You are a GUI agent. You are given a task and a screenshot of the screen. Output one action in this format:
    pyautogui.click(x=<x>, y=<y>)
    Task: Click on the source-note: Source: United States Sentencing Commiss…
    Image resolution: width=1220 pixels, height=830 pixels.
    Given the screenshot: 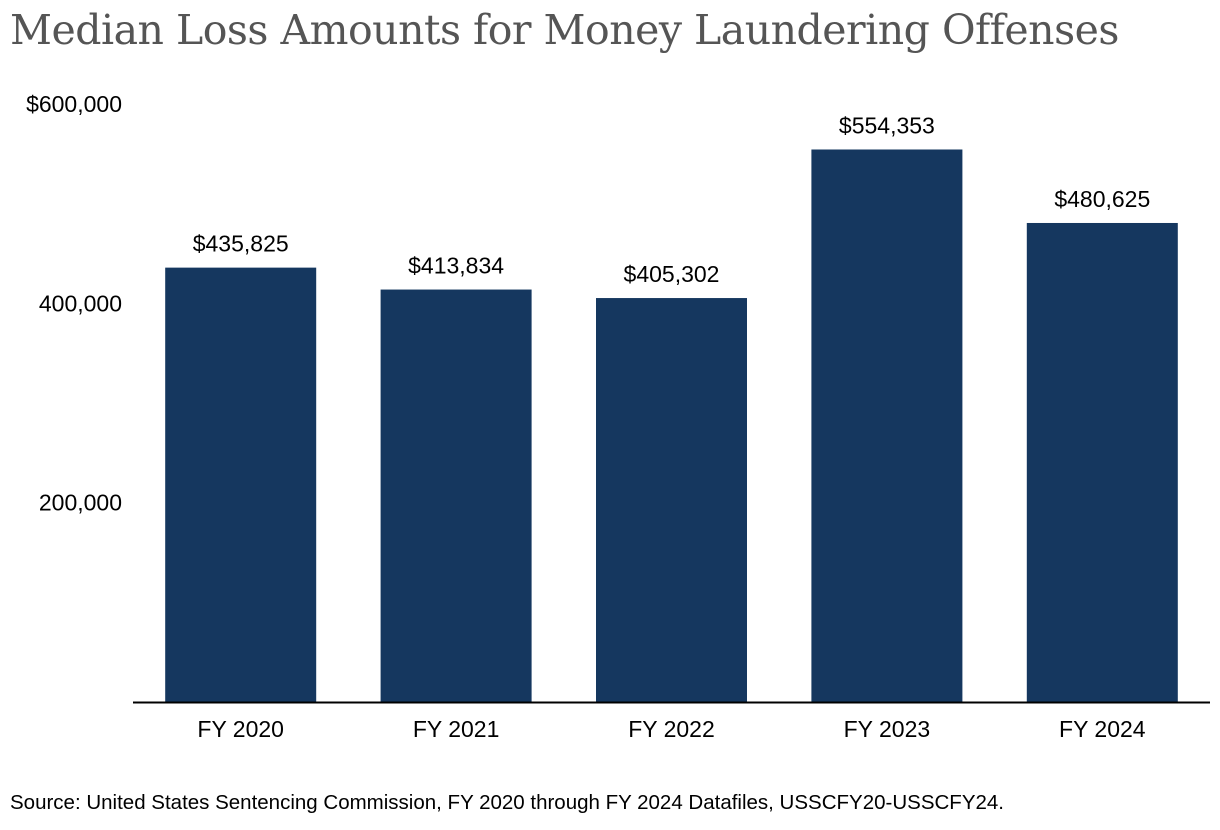 What is the action you would take?
    pyautogui.click(x=507, y=802)
    